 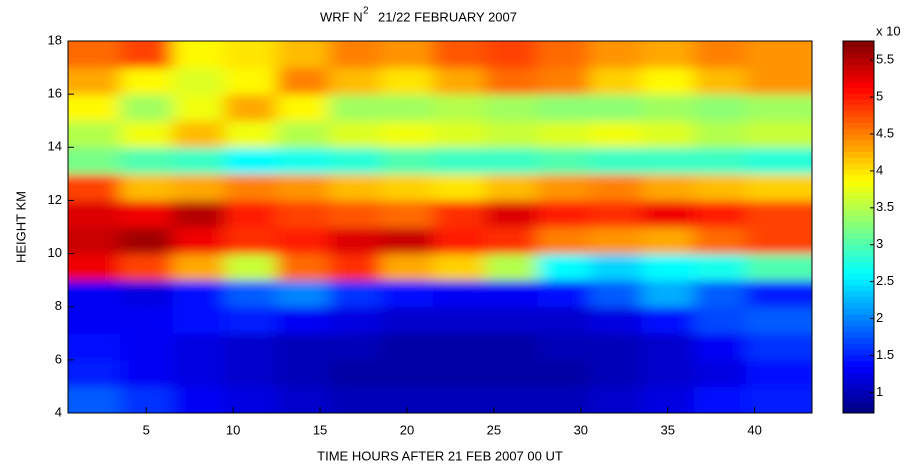 What do you see at coordinates (879, 317) in the screenshot?
I see `colorbar-tick-label: 2` at bounding box center [879, 317].